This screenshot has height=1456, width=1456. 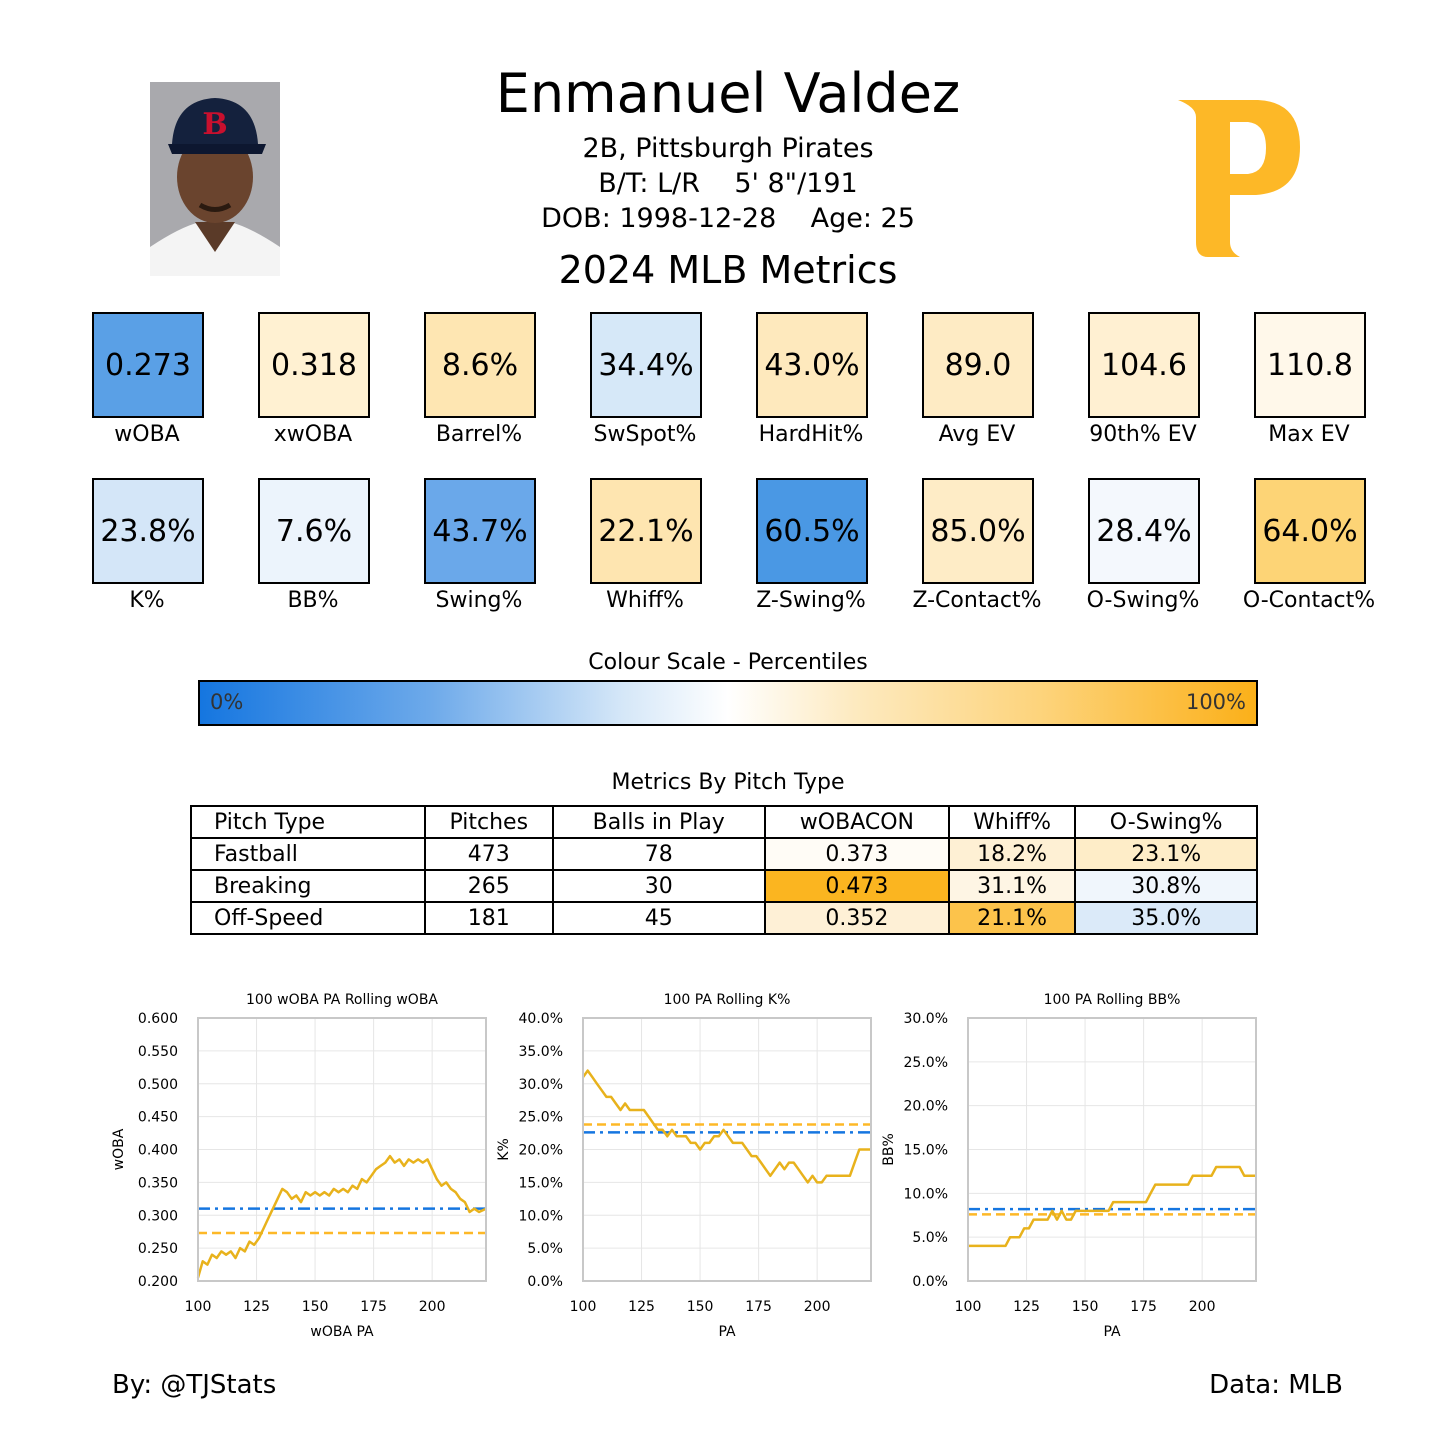 I want to click on metric-label: SwSpot%, so click(x=645, y=434).